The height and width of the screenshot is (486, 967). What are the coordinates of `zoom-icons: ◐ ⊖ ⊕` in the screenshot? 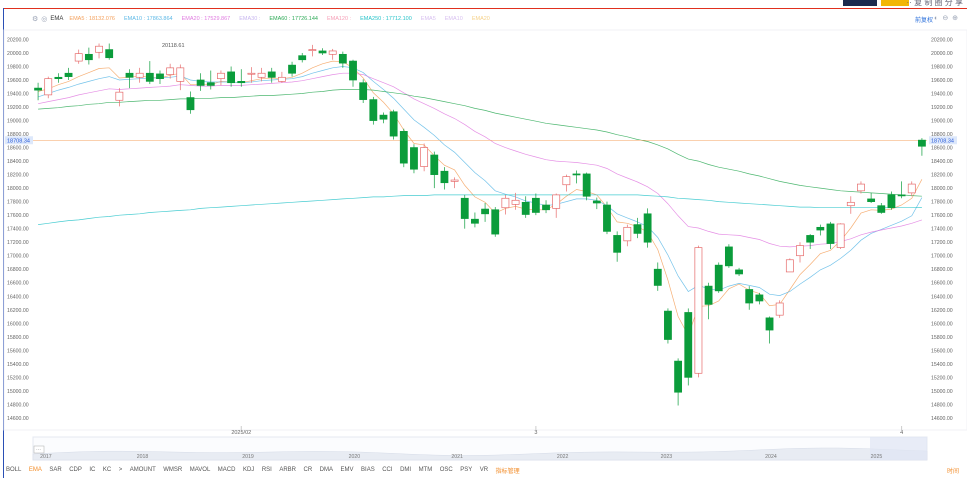 It's located at (946, 18).